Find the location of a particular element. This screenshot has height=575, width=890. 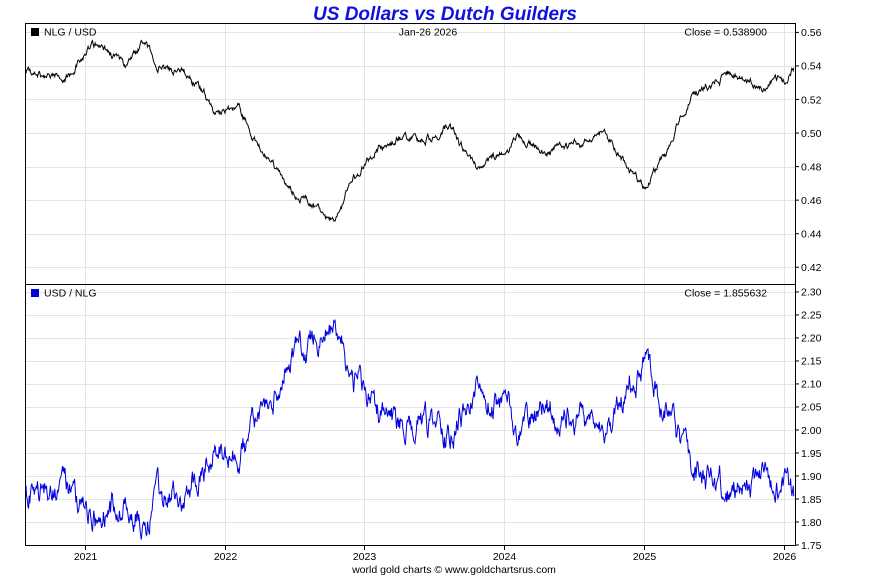

y-tick-label: 0.48 is located at coordinates (811, 167).